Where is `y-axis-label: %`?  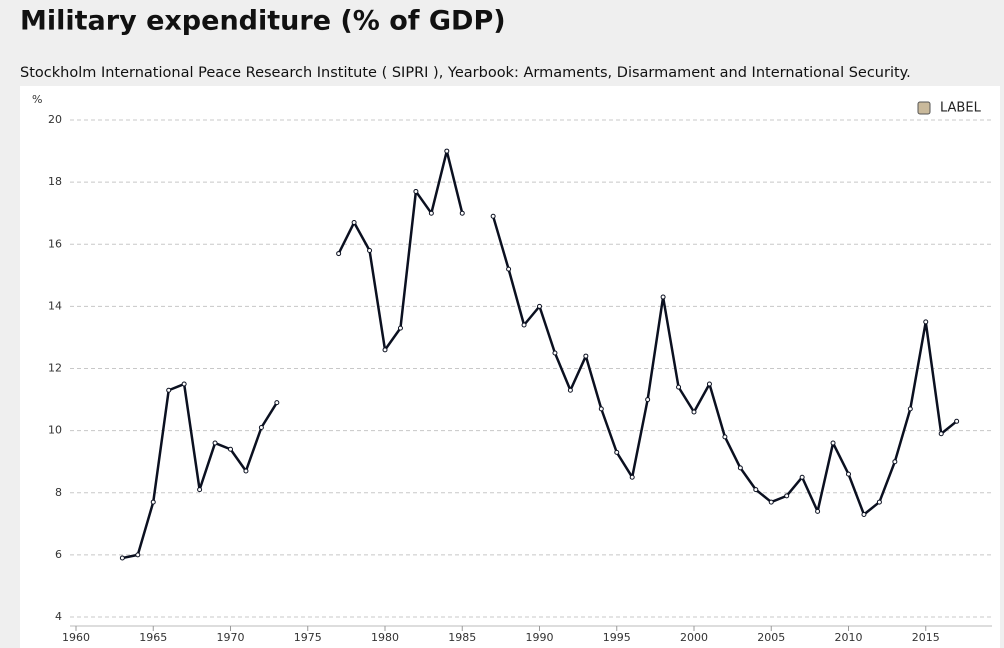 y-axis-label: % is located at coordinates (37, 99).